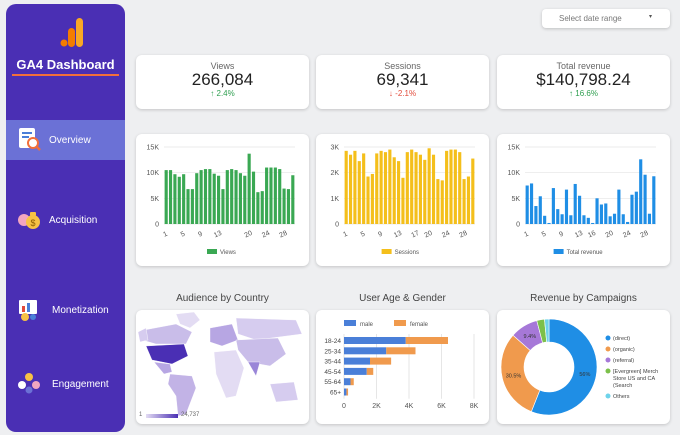 The height and width of the screenshot is (435, 680). I want to click on sidebar-item-monetization: Monetization, so click(65, 310).